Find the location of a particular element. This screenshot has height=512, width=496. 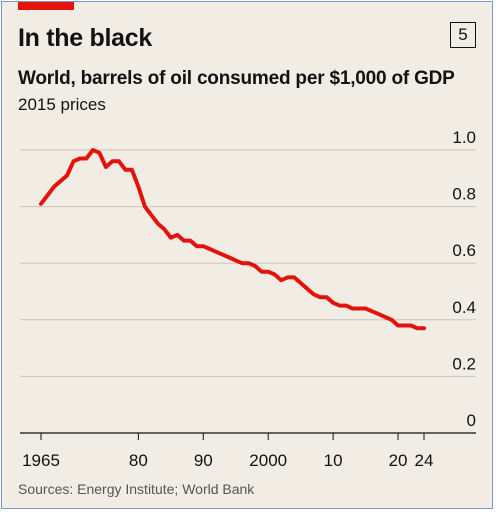

x-tick-label: 80 is located at coordinates (138, 460).